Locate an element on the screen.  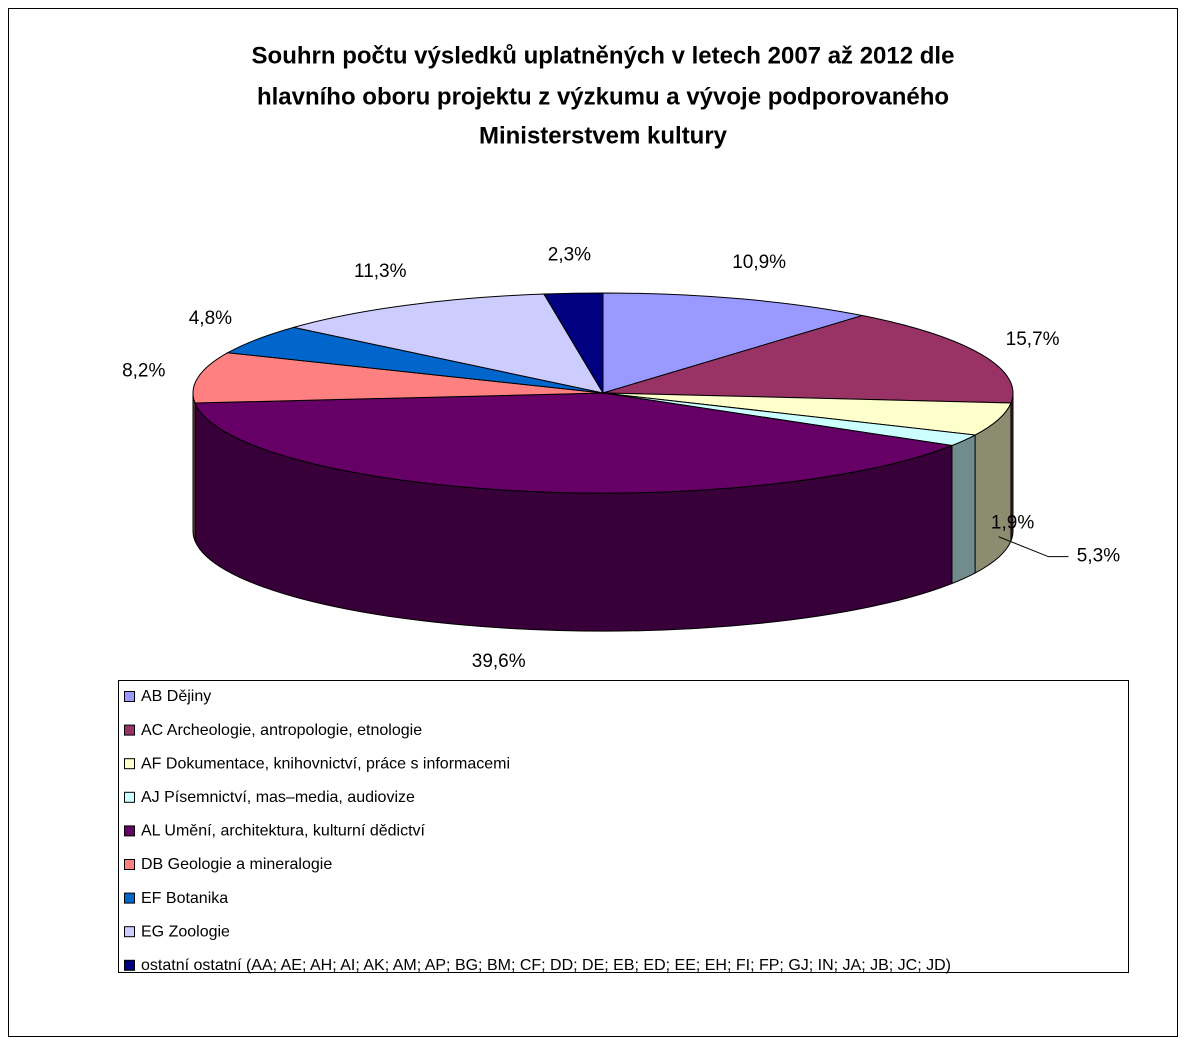
data-label: 39,6% is located at coordinates (499, 661).